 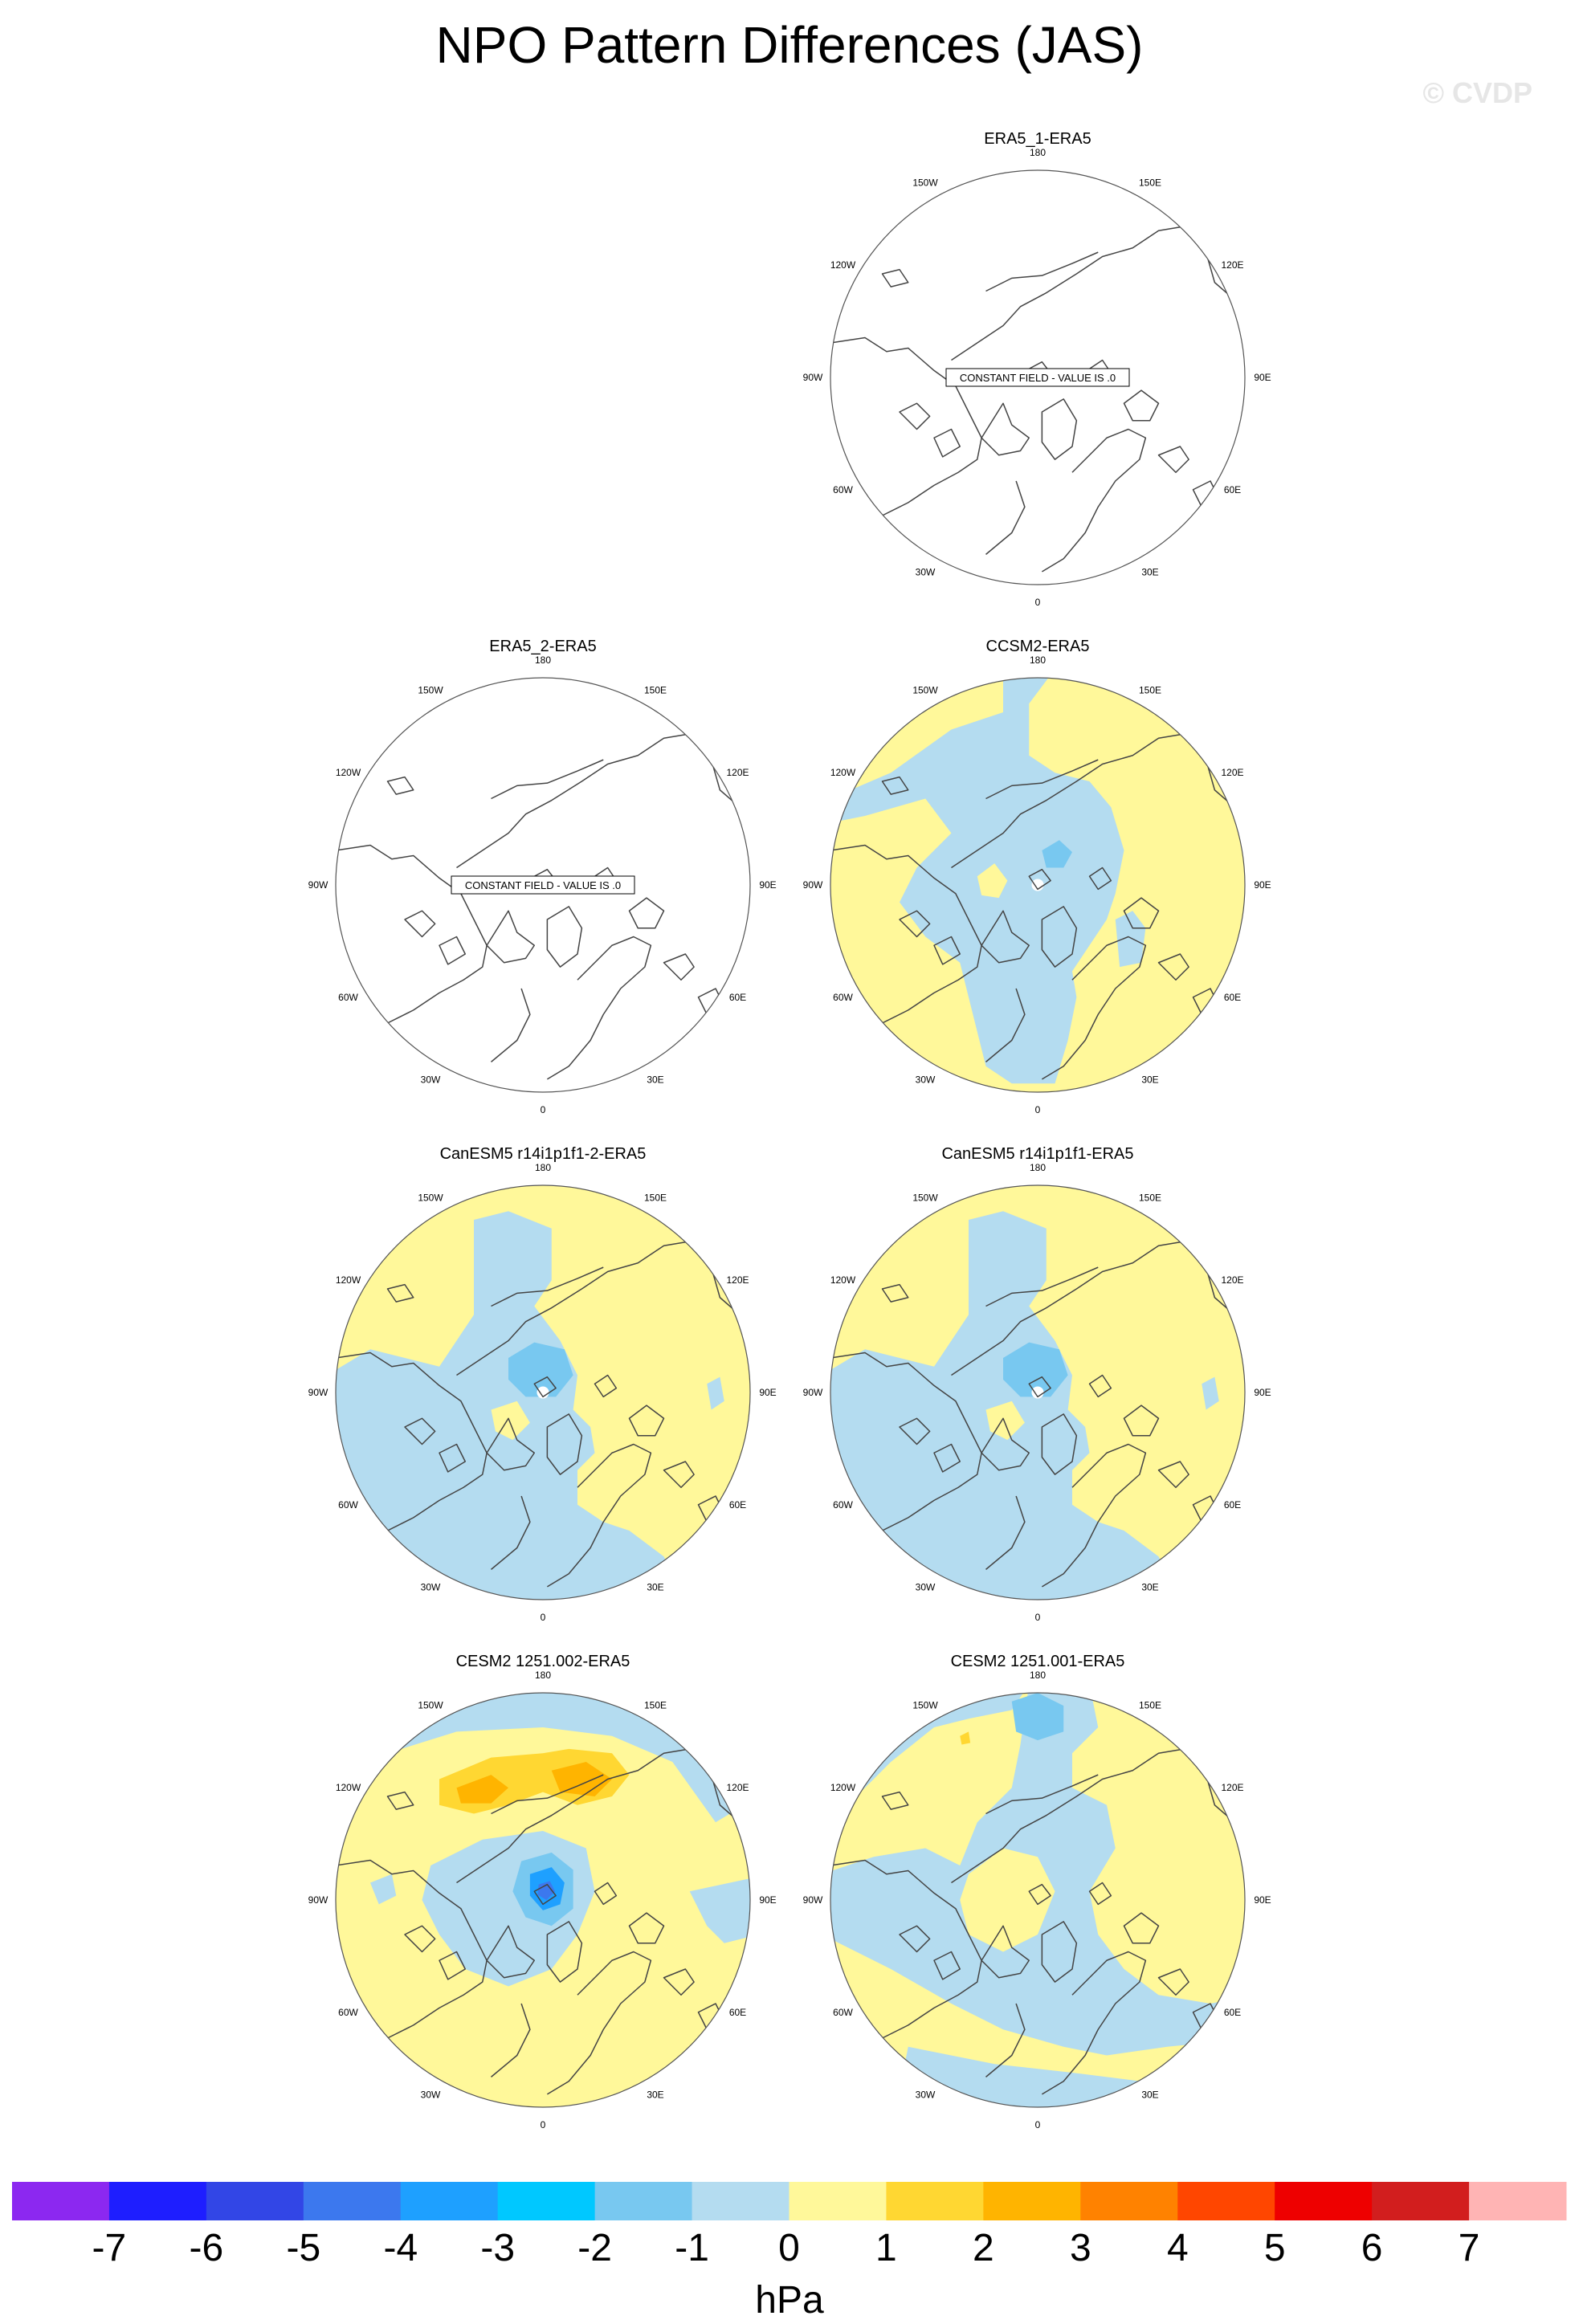 What do you see at coordinates (1469, 2248) in the screenshot?
I see `colorbar-tick-label: 7` at bounding box center [1469, 2248].